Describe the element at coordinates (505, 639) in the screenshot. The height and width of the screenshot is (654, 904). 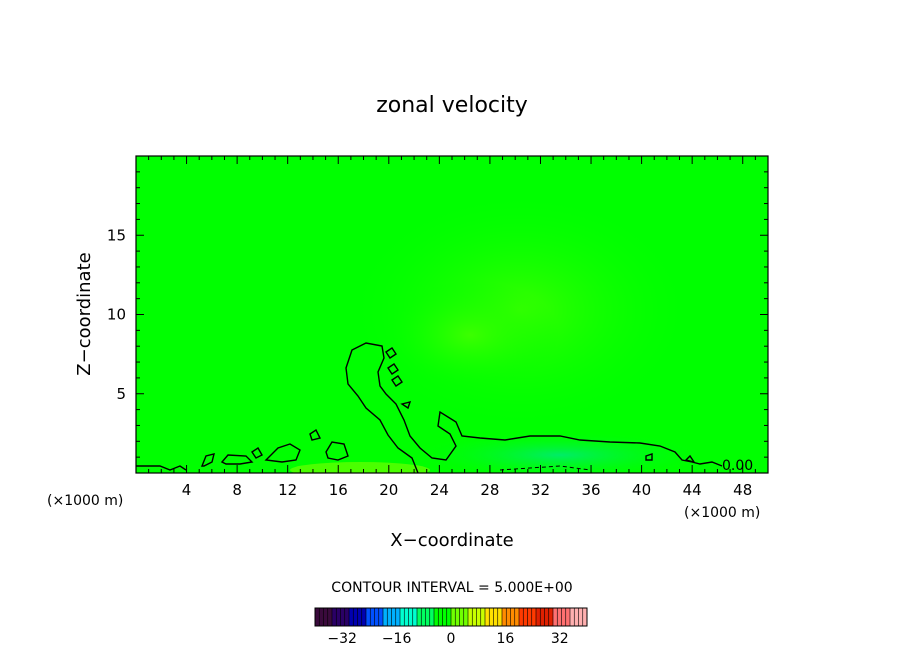
I see `colorbar-tick-label: 16` at that location.